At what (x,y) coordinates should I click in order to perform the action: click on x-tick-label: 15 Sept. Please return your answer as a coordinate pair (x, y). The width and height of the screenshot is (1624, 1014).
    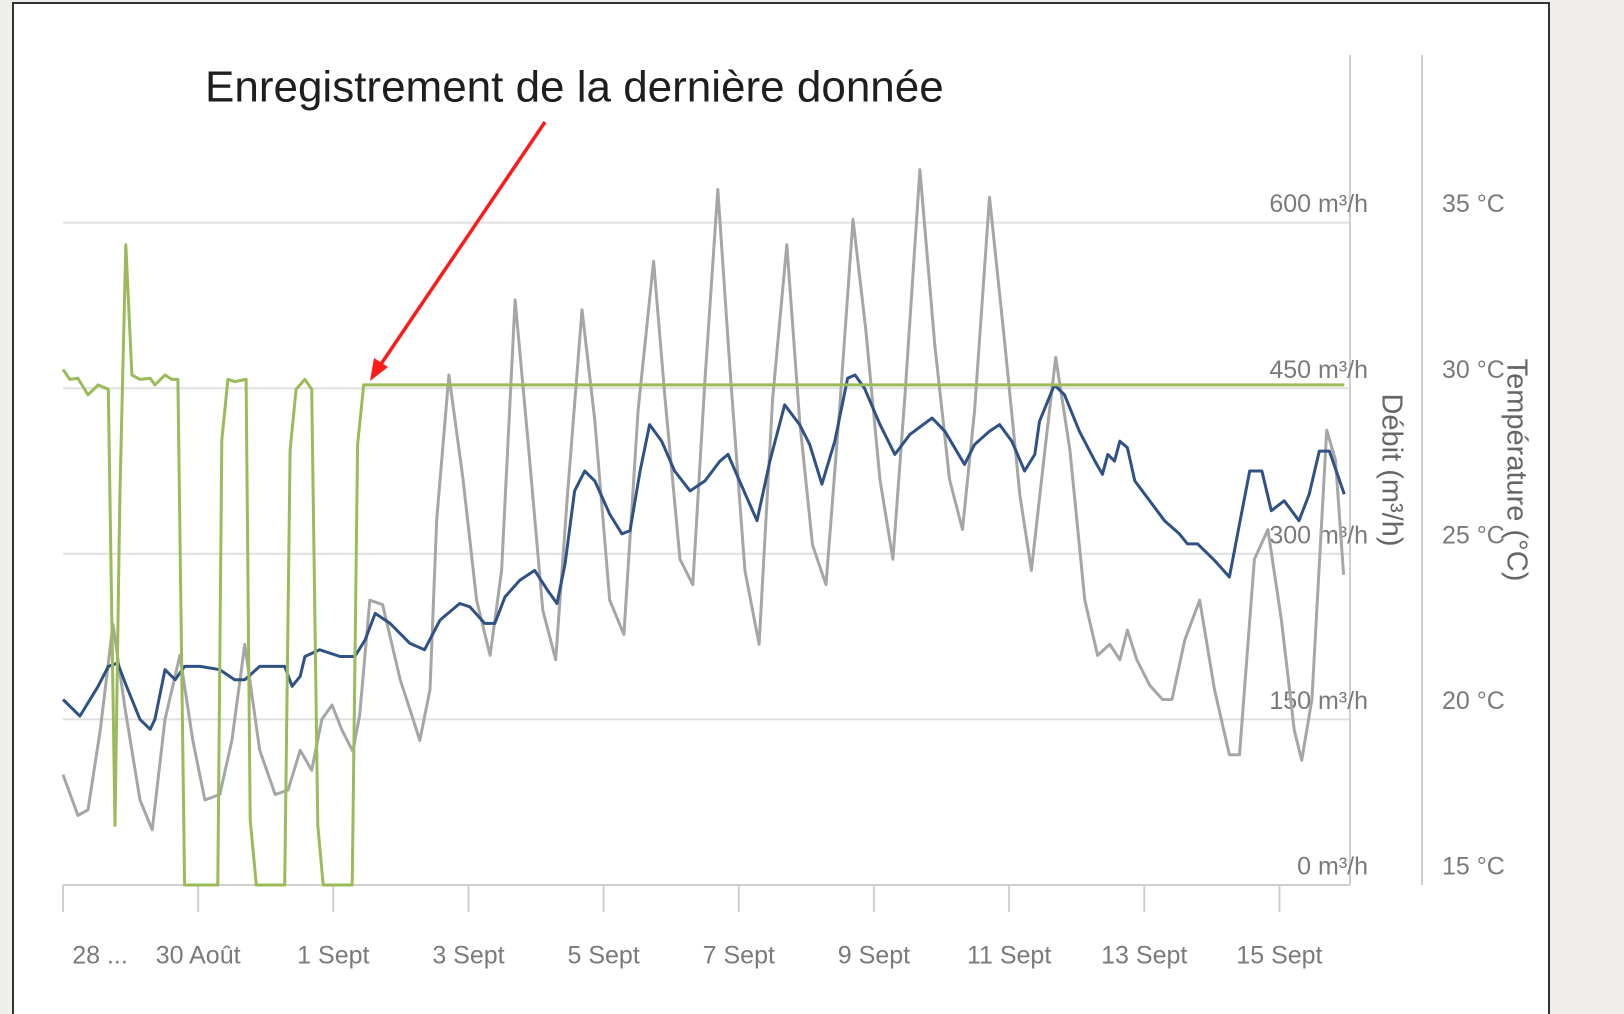
    Looking at the image, I should click on (1279, 956).